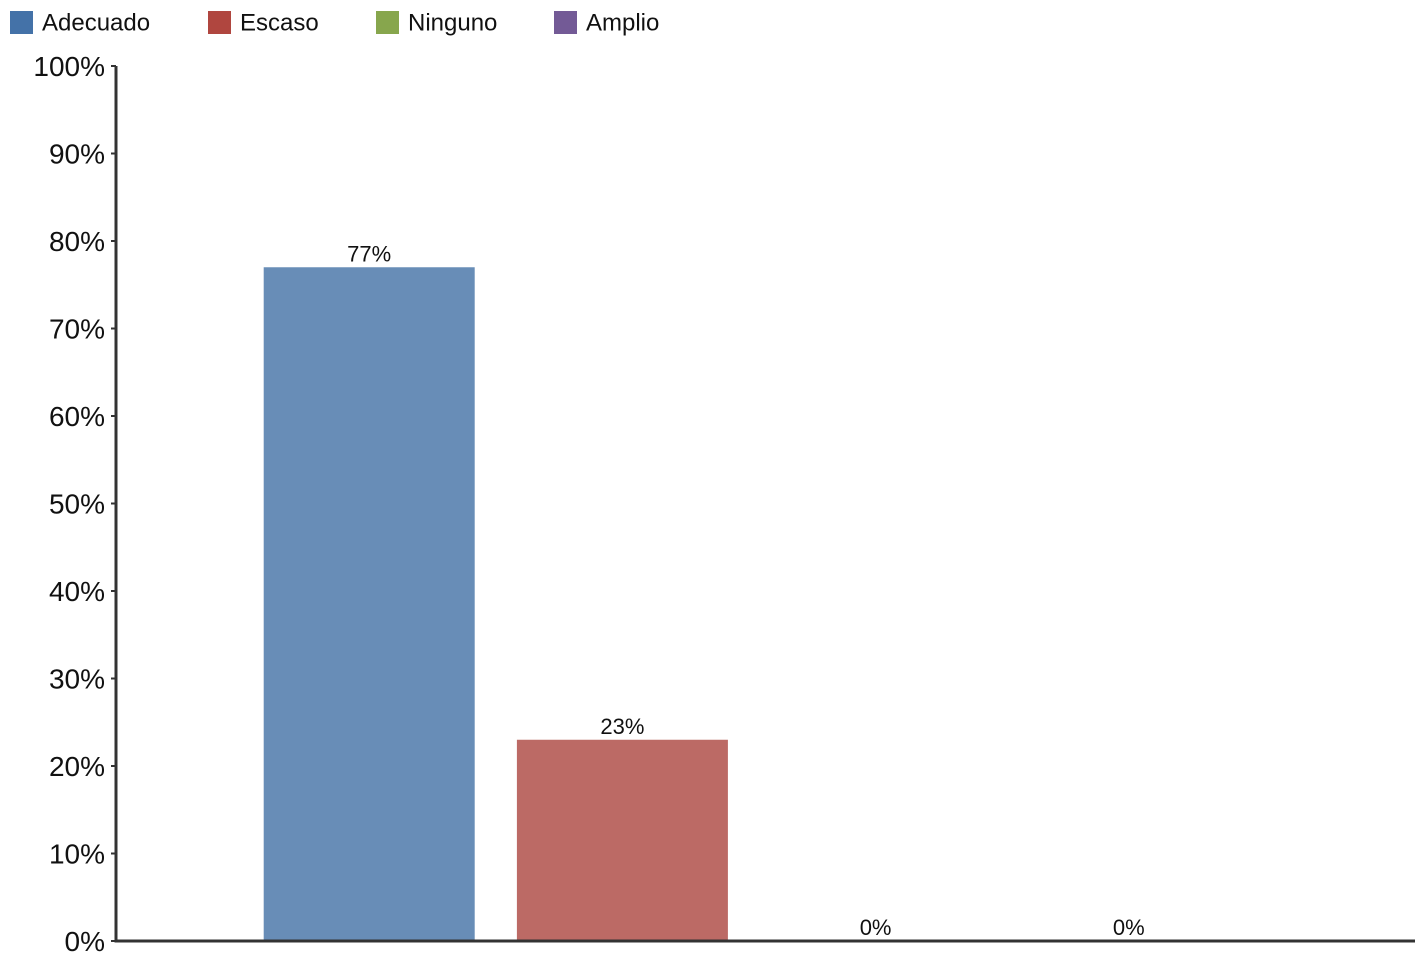 This screenshot has width=1425, height=961. Describe the element at coordinates (77, 154) in the screenshot. I see `y-tick-label-90: 90%` at that location.